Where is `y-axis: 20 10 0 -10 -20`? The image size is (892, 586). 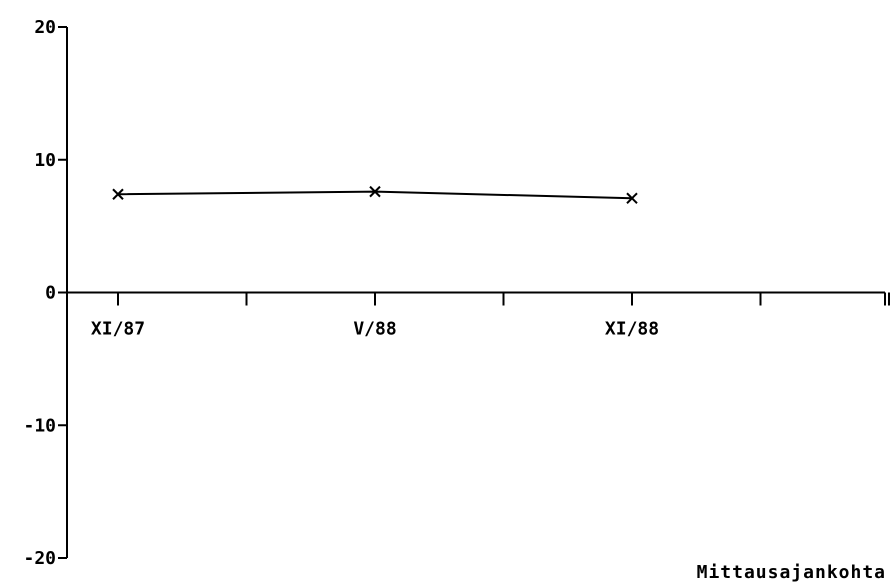 y-axis: 20 10 0 -10 -20 is located at coordinates (45, 293).